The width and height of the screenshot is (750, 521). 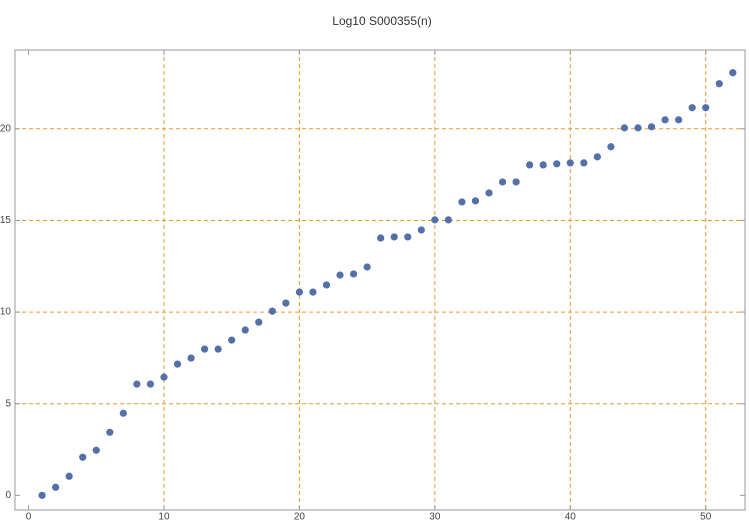 What do you see at coordinates (5, 128) in the screenshot?
I see `y-tick-label: 20` at bounding box center [5, 128].